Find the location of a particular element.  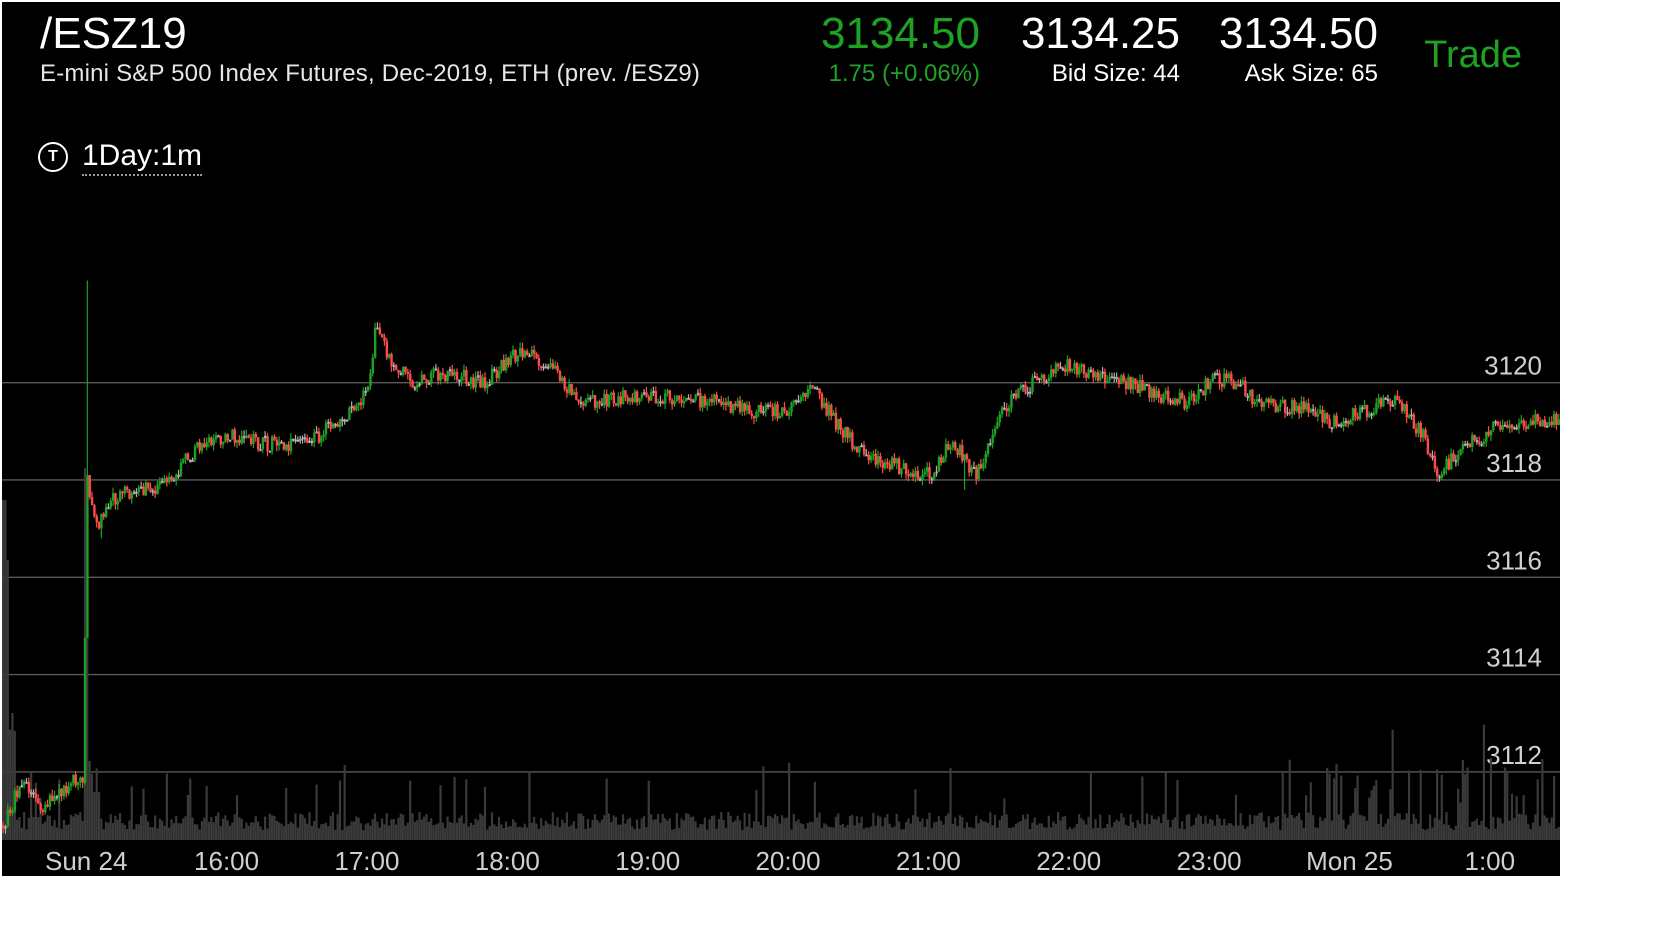

timeframe-selector: T 1Day:1m is located at coordinates (120, 157).